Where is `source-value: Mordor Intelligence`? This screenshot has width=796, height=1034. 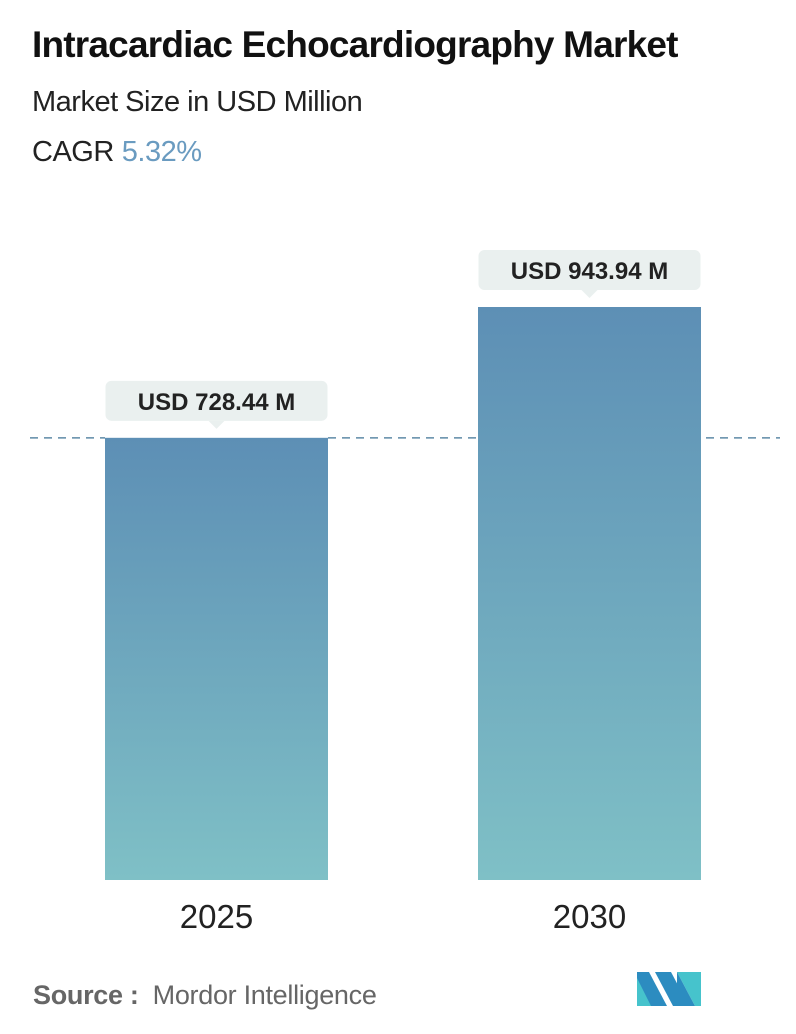
source-value: Mordor Intelligence is located at coordinates (264, 995).